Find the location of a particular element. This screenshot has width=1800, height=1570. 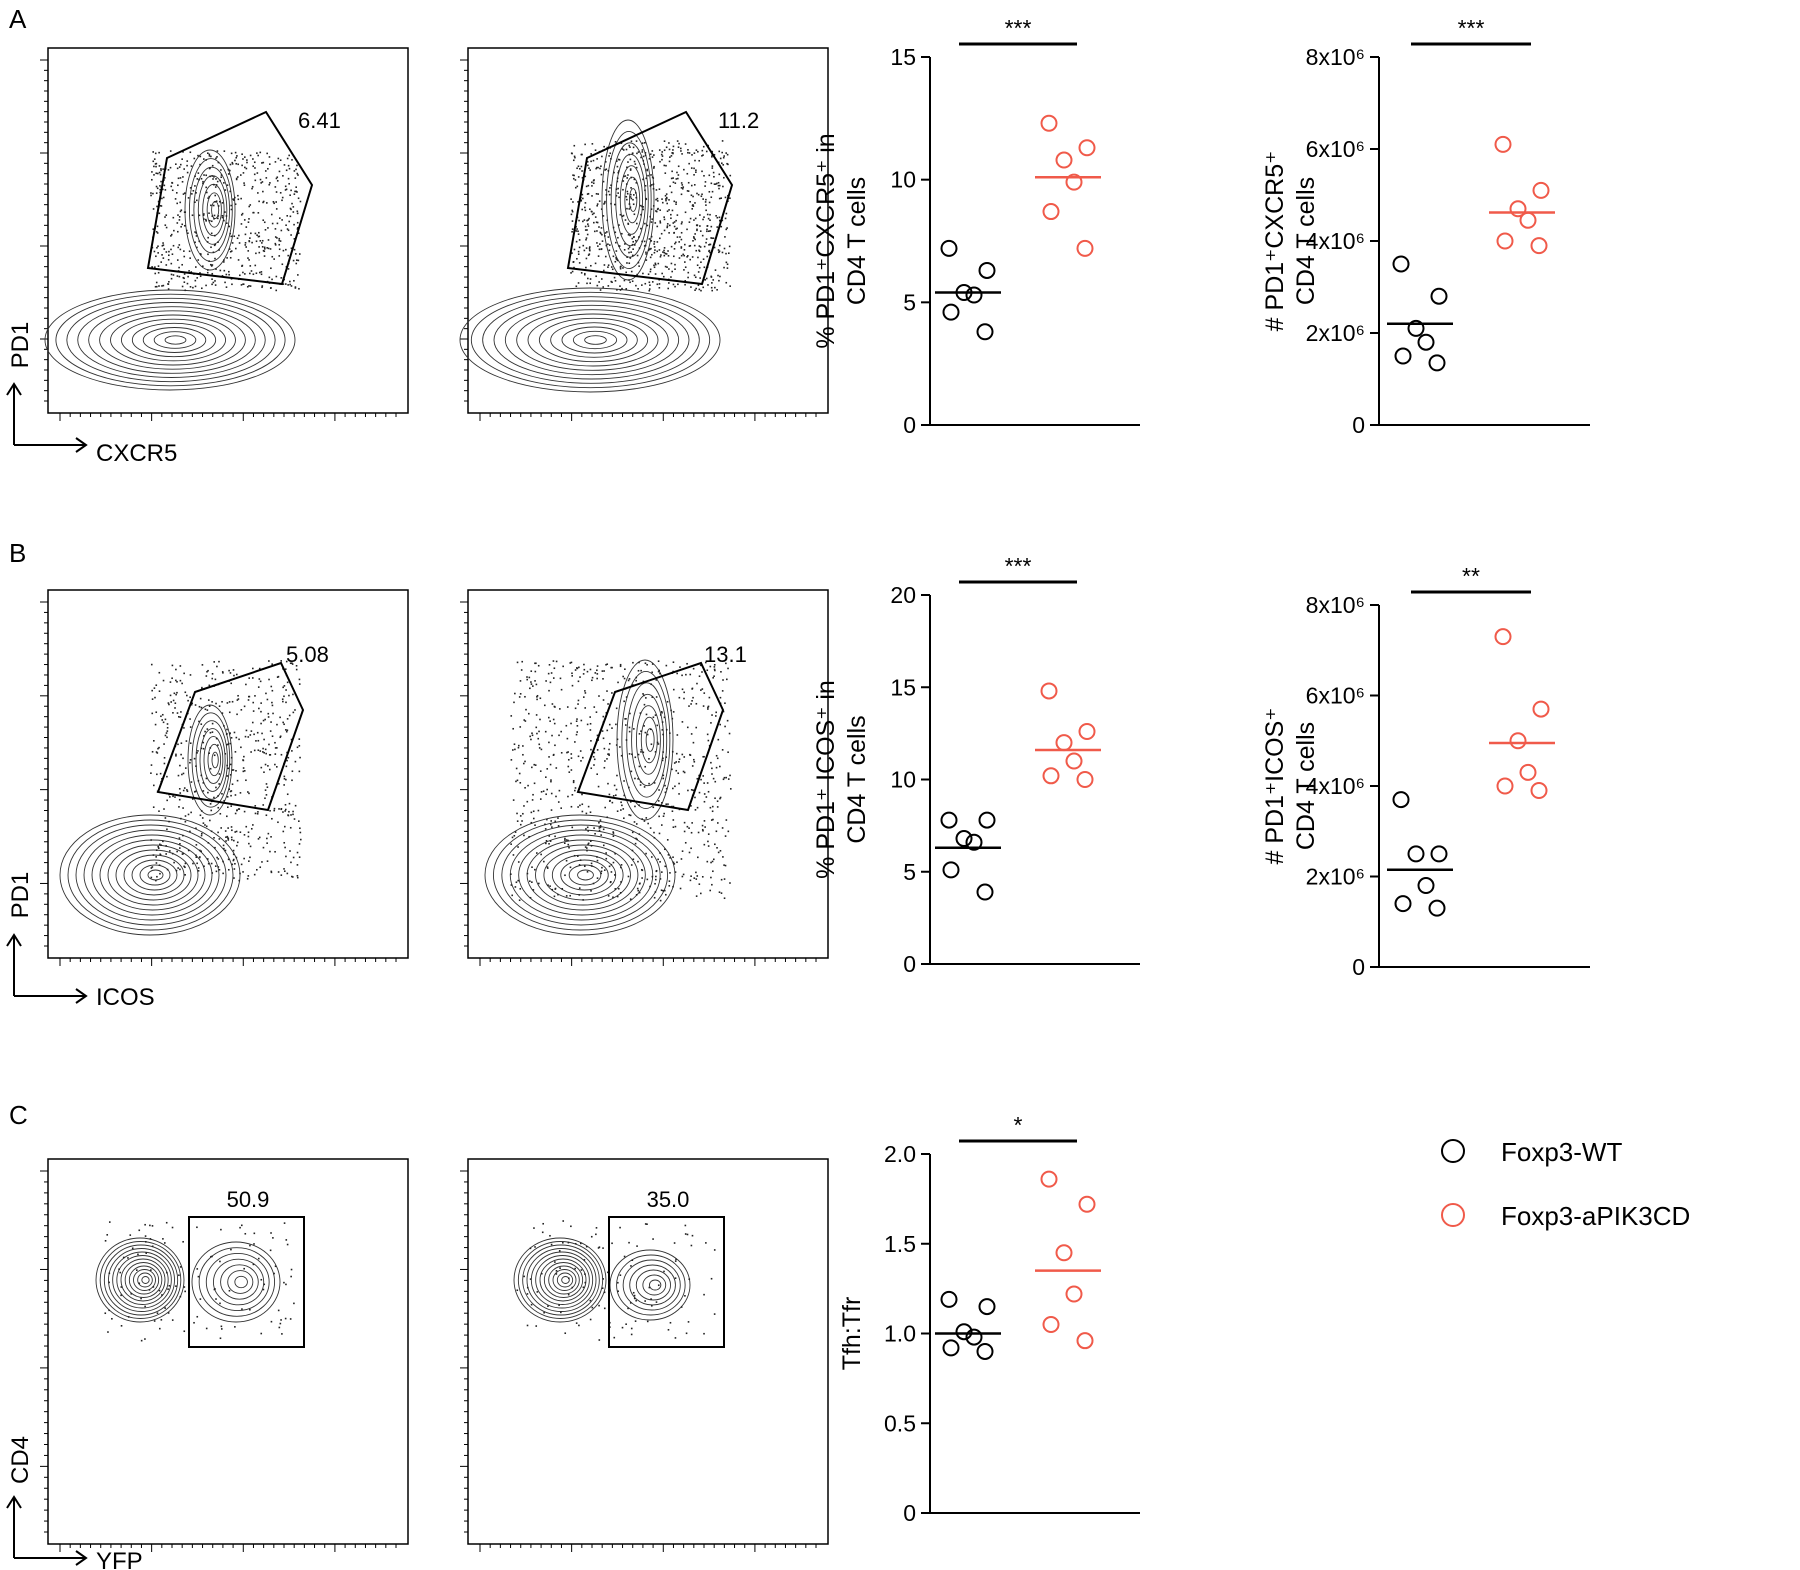

flow-ylabel-b: PD1 is located at coordinates (20, 895).